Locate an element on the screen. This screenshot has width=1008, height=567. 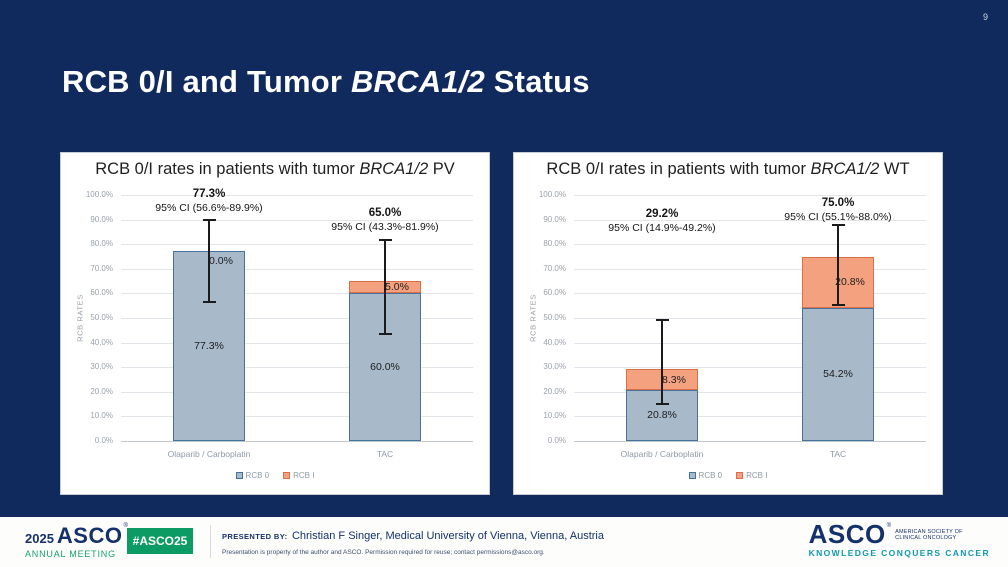
segment-label-rcb1: 0.0% is located at coordinates (221, 260).